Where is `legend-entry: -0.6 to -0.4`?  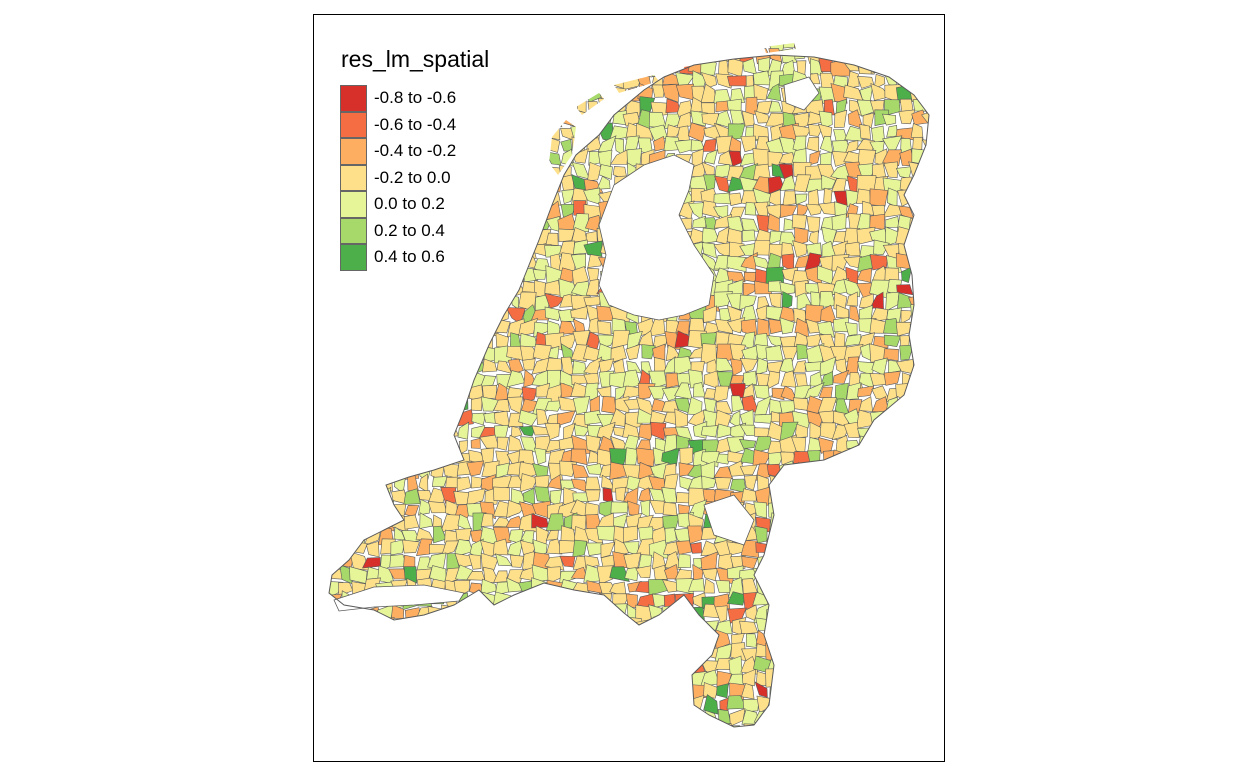 legend-entry: -0.6 to -0.4 is located at coordinates (414, 124).